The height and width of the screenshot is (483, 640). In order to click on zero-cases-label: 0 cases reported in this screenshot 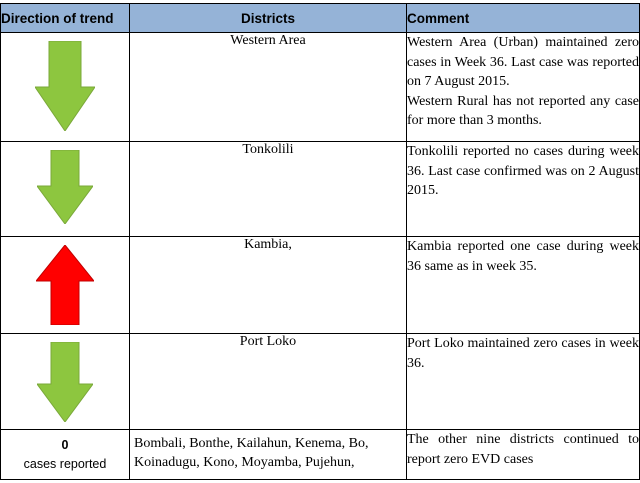, I will do `click(65, 452)`.